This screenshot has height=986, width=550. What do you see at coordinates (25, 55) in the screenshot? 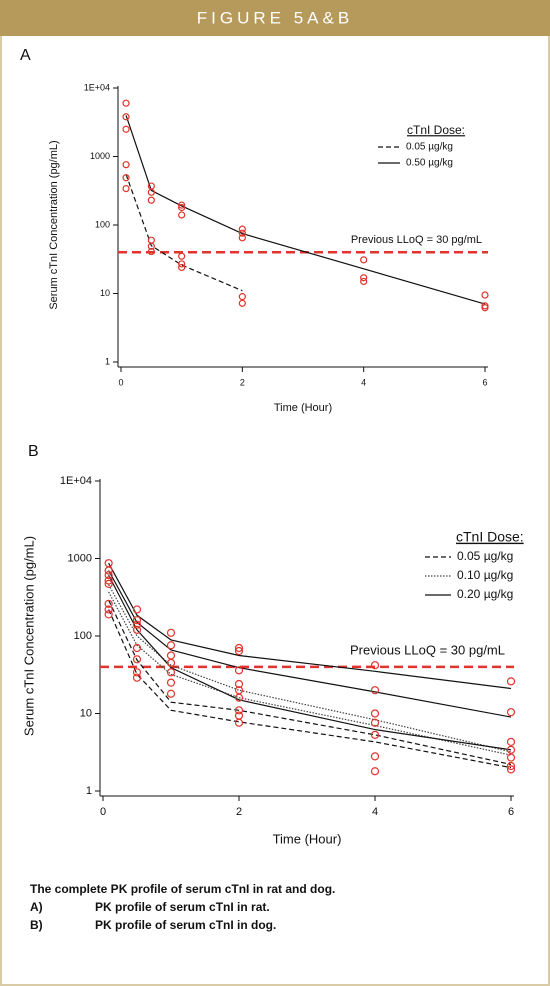
I see `panel-label: A` at bounding box center [25, 55].